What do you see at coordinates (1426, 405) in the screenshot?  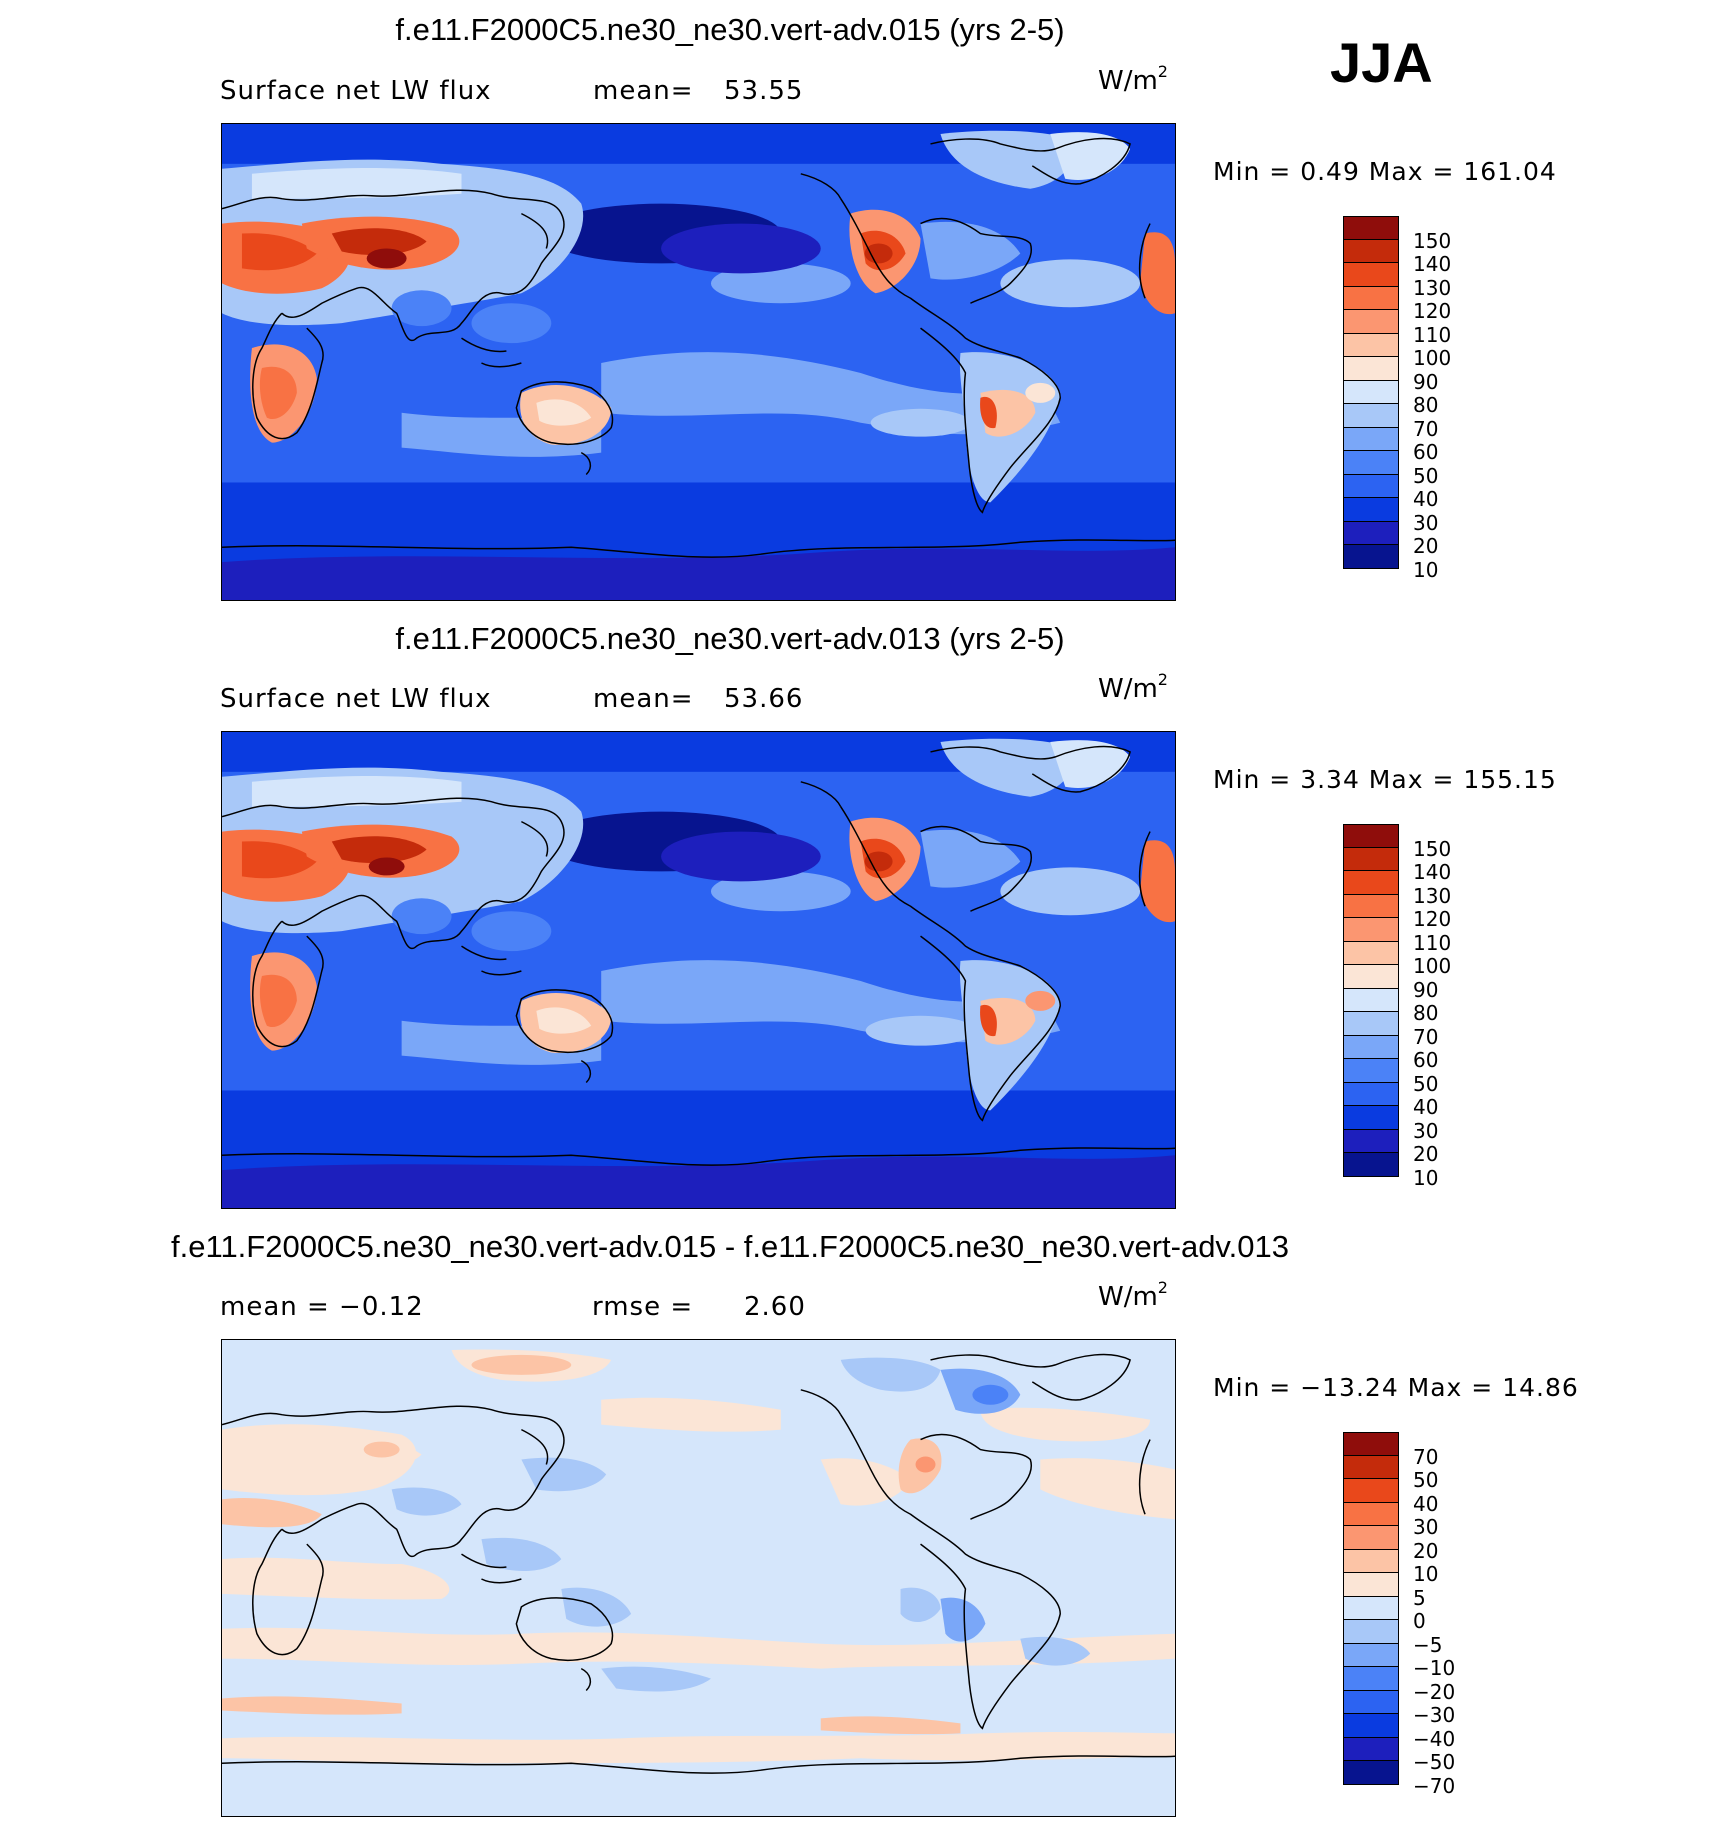 I see `colorbar-level-label: 80` at bounding box center [1426, 405].